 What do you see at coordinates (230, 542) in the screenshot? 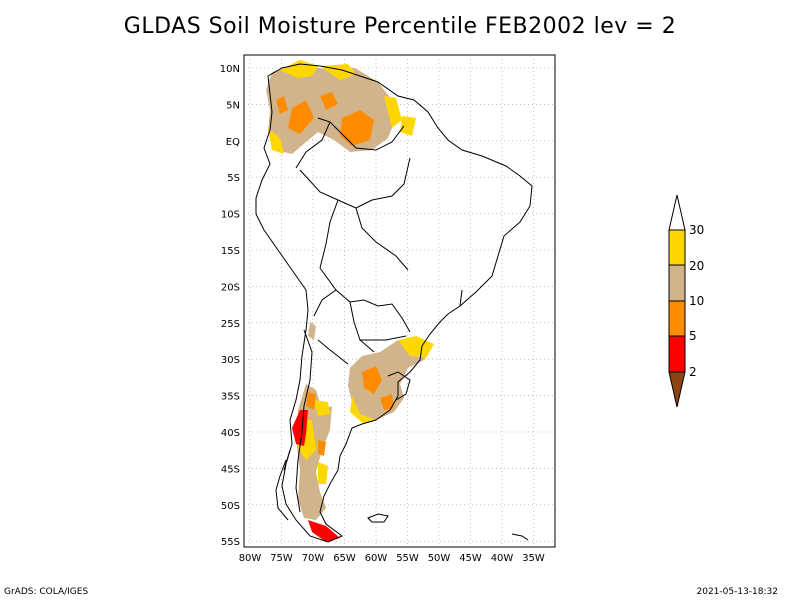
I see `lat-tick-label: 55S` at bounding box center [230, 542].